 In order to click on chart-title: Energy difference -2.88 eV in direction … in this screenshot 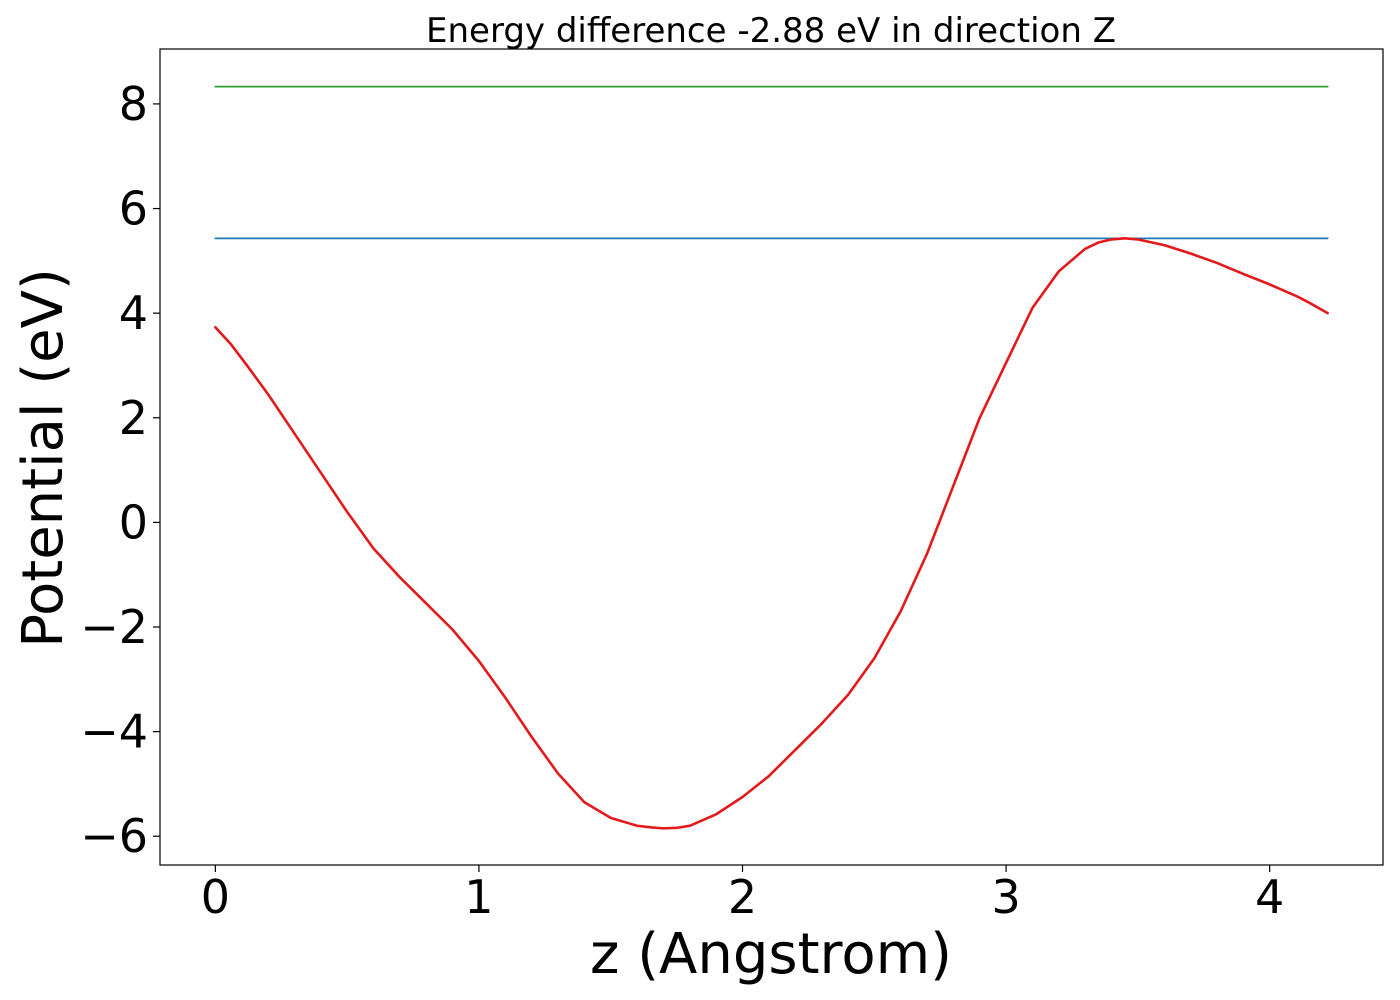, I will do `click(771, 31)`.